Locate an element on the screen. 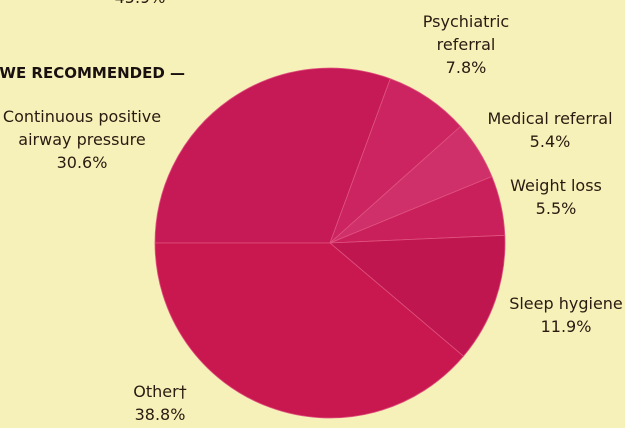  value-label: 30.6% is located at coordinates (82, 162).